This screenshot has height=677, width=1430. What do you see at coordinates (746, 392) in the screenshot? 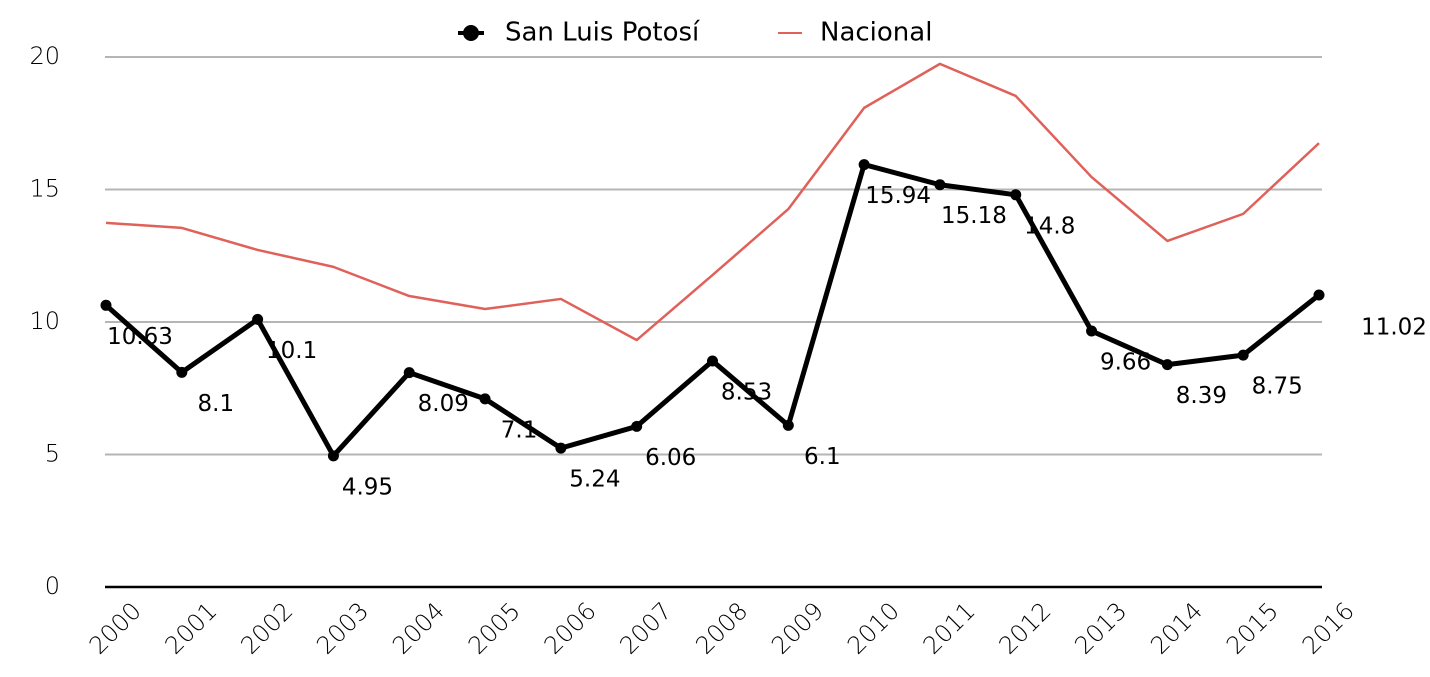
I see `data-label: 8.53` at bounding box center [746, 392].